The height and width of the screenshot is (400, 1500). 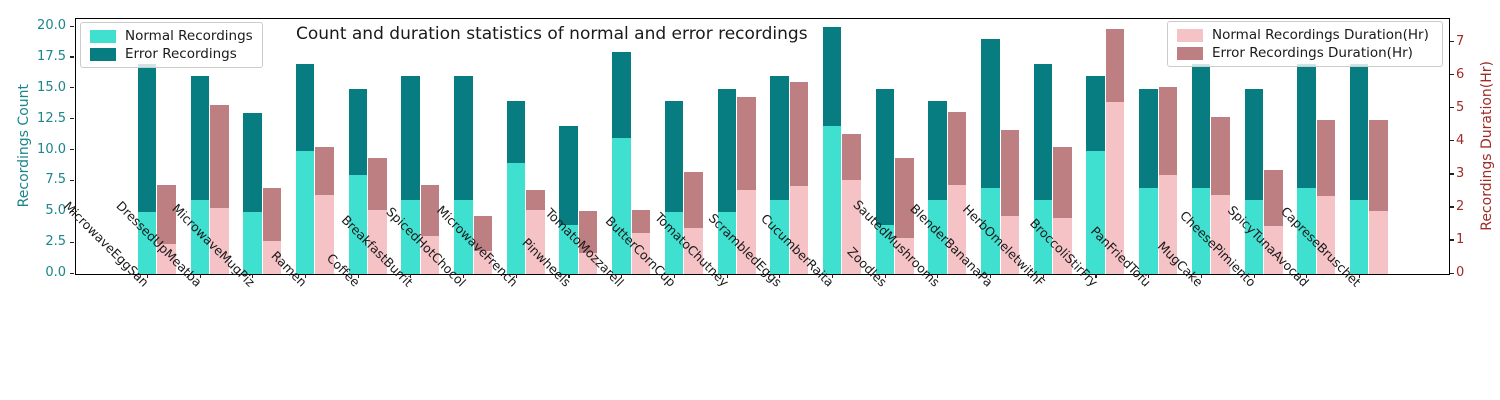 I want to click on bar-error-count-Ramen, so click(x=305, y=107).